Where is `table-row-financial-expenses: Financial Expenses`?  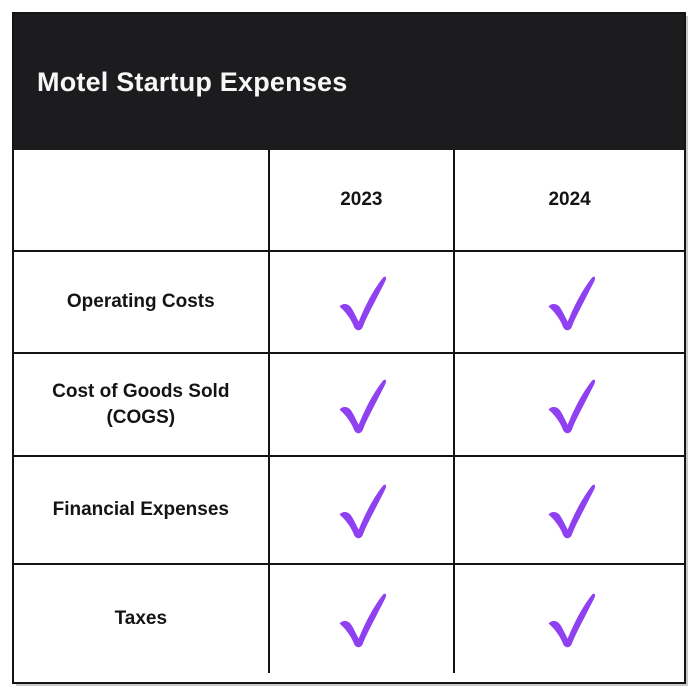 table-row-financial-expenses: Financial Expenses is located at coordinates (349, 509).